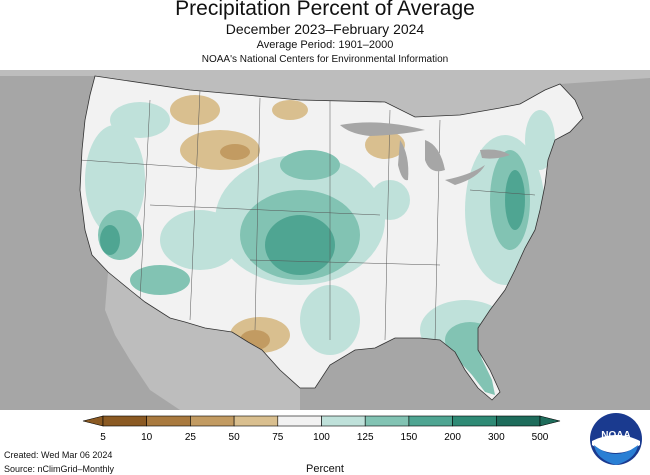 Image resolution: width=650 pixels, height=475 pixels. I want to click on source-note: Source: nClimGrid–Monthly, so click(59, 469).